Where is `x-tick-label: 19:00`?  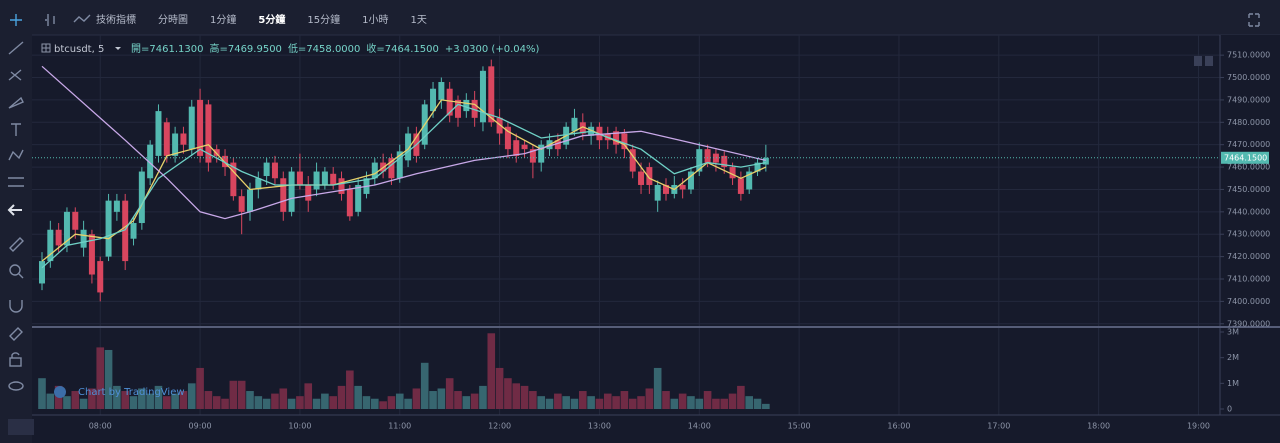
x-tick-label: 19:00 is located at coordinates (1198, 426).